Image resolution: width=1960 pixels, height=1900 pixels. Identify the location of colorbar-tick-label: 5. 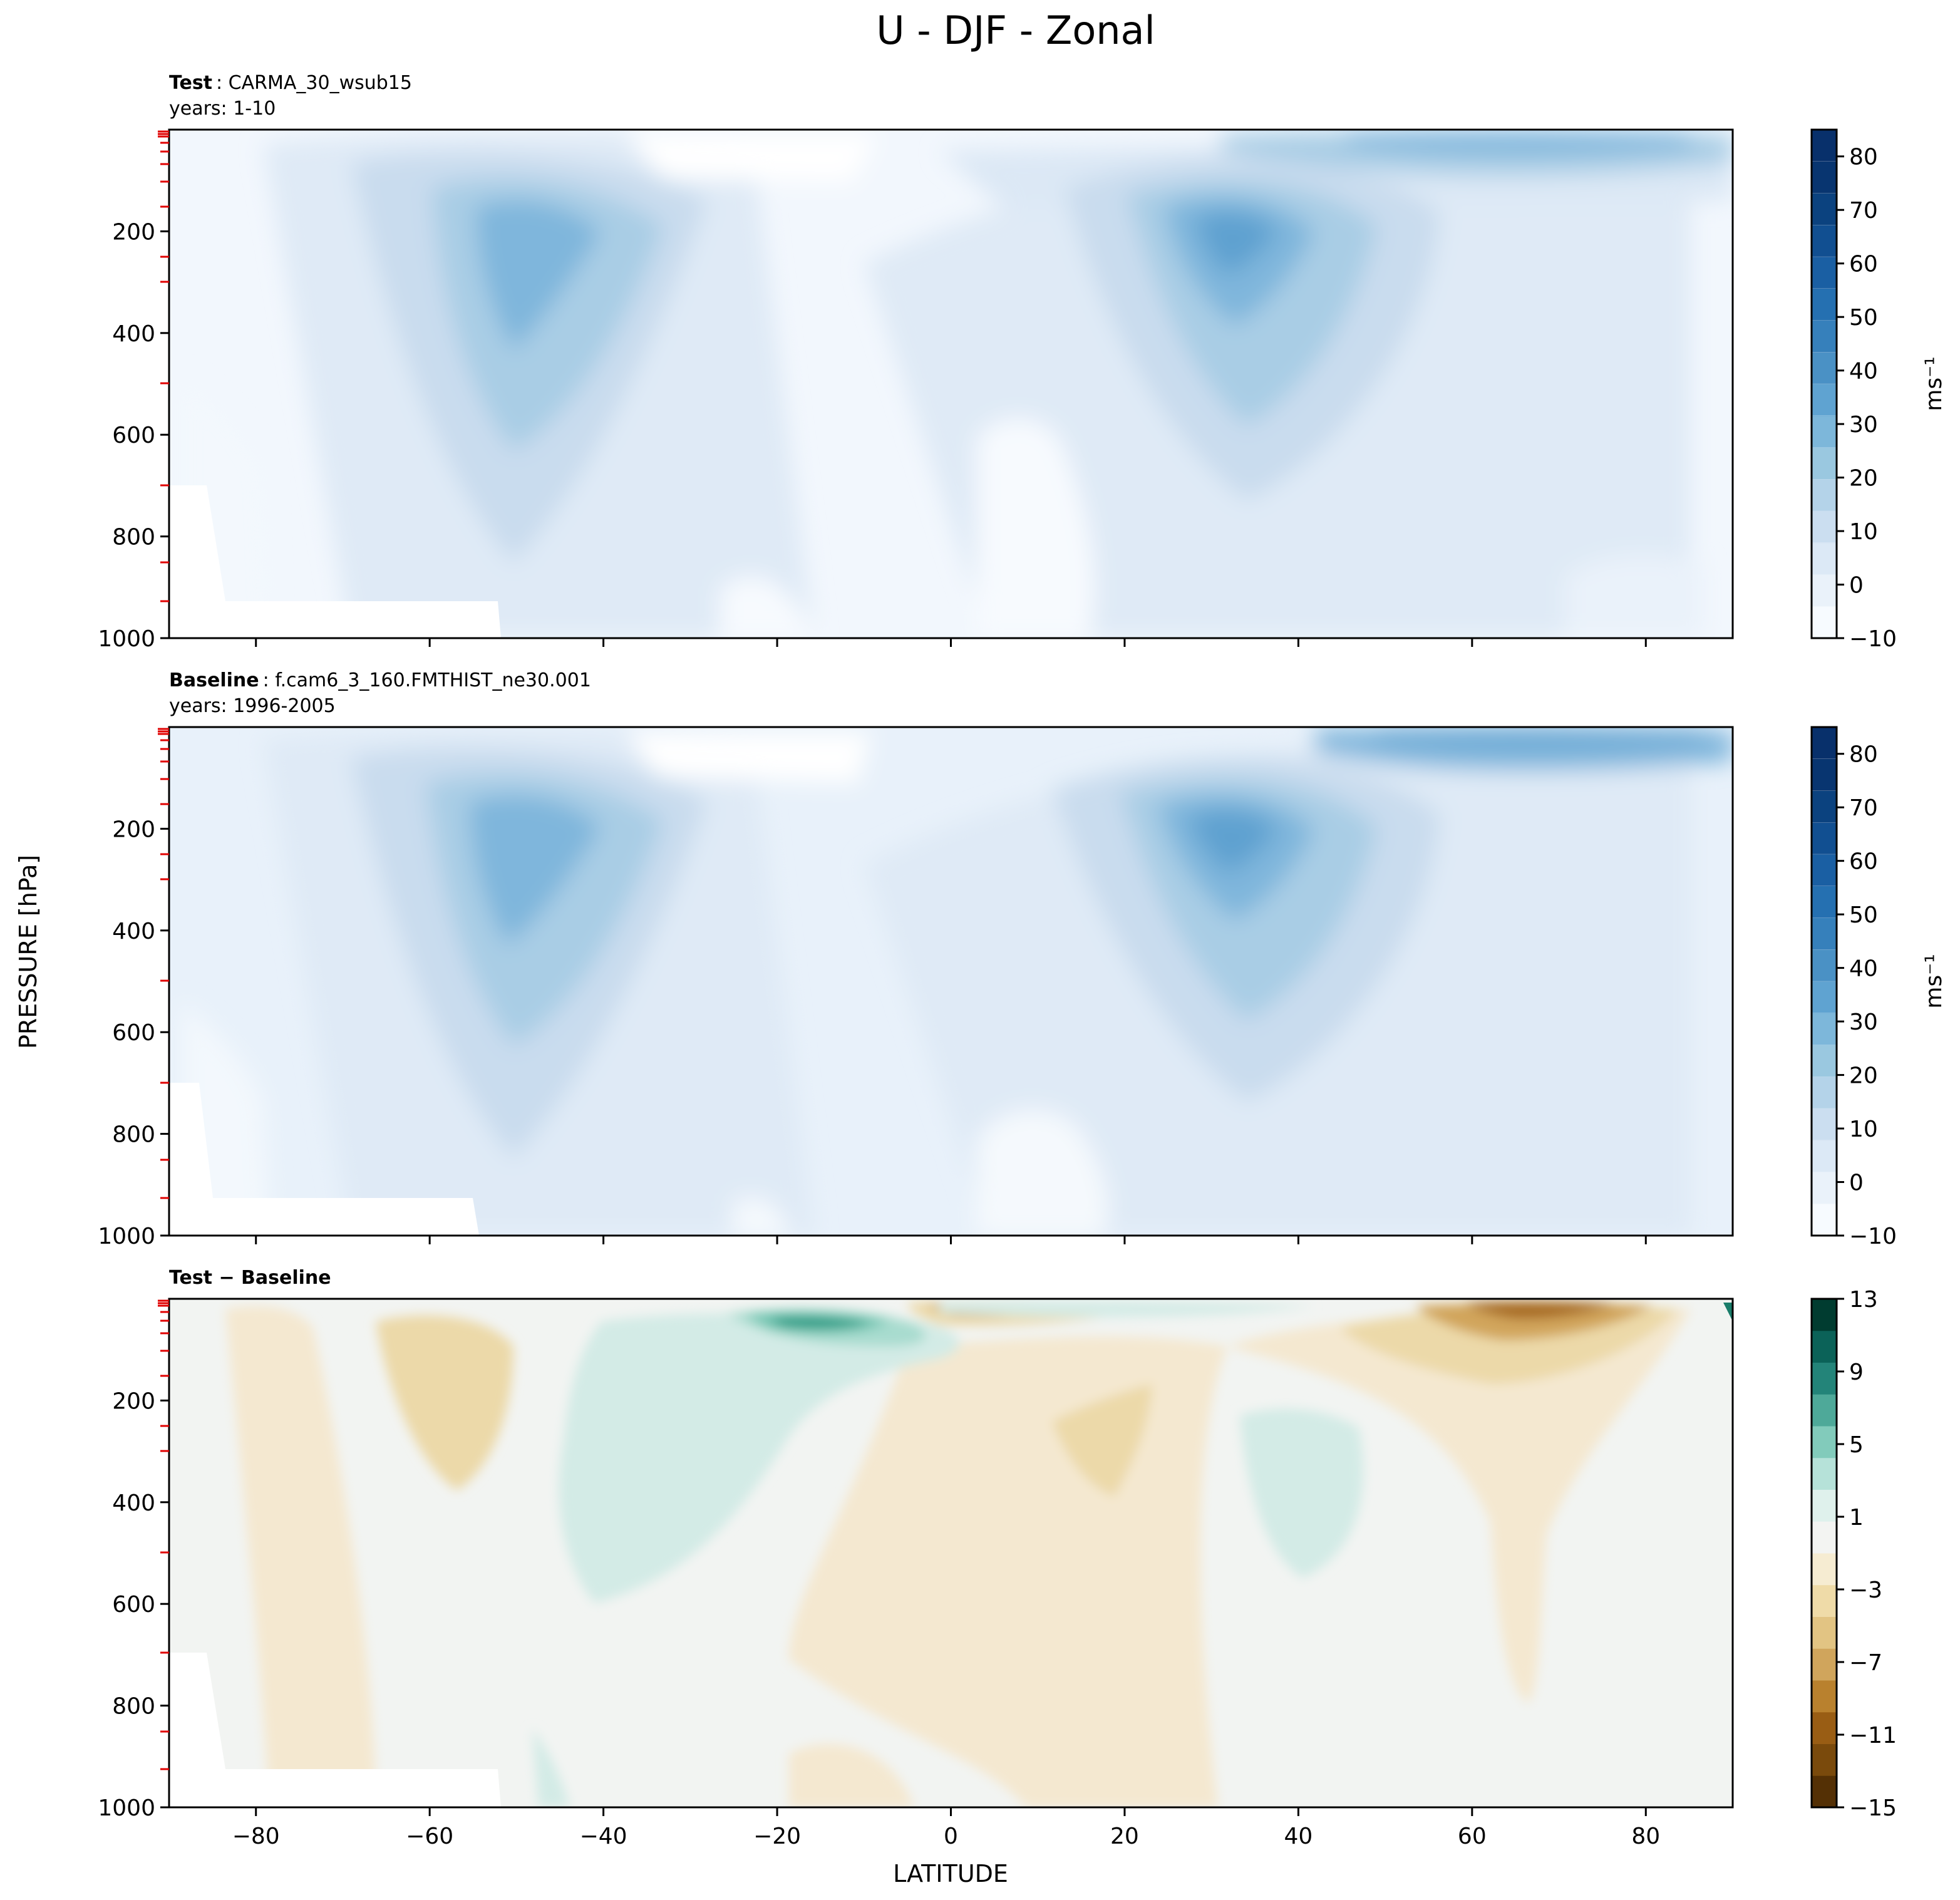
(1857, 1445).